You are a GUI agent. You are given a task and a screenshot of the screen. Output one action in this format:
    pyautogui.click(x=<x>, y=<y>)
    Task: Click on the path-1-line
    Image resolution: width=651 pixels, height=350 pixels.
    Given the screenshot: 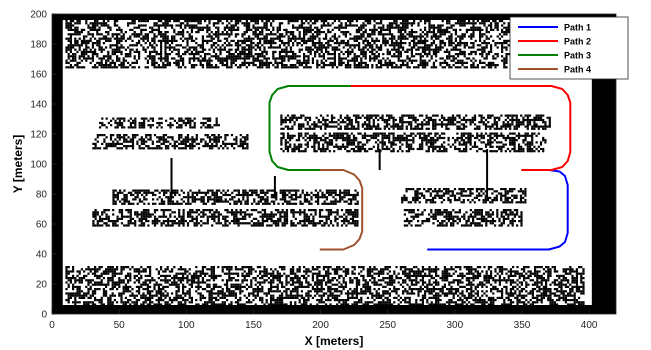 What is the action you would take?
    pyautogui.click(x=498, y=210)
    